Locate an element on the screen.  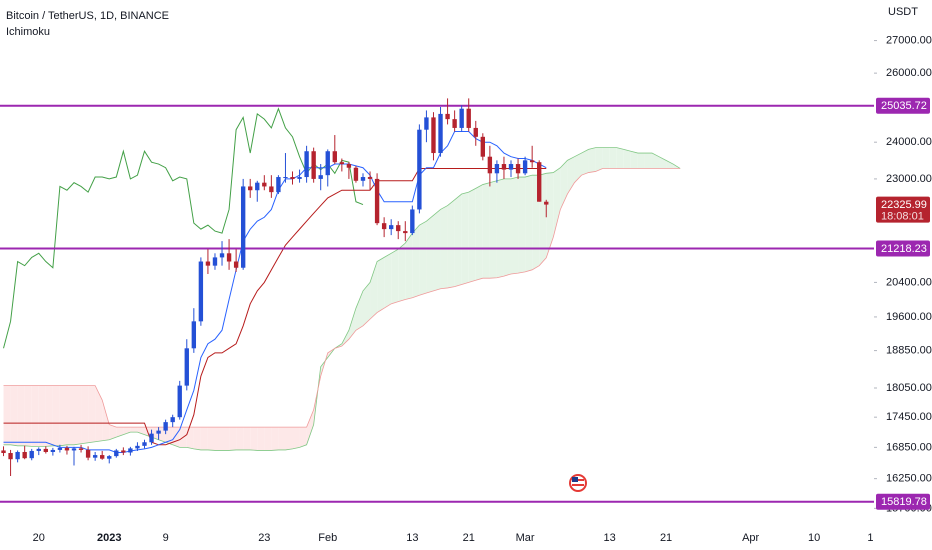
level-label: 21218.23 is located at coordinates (904, 249).